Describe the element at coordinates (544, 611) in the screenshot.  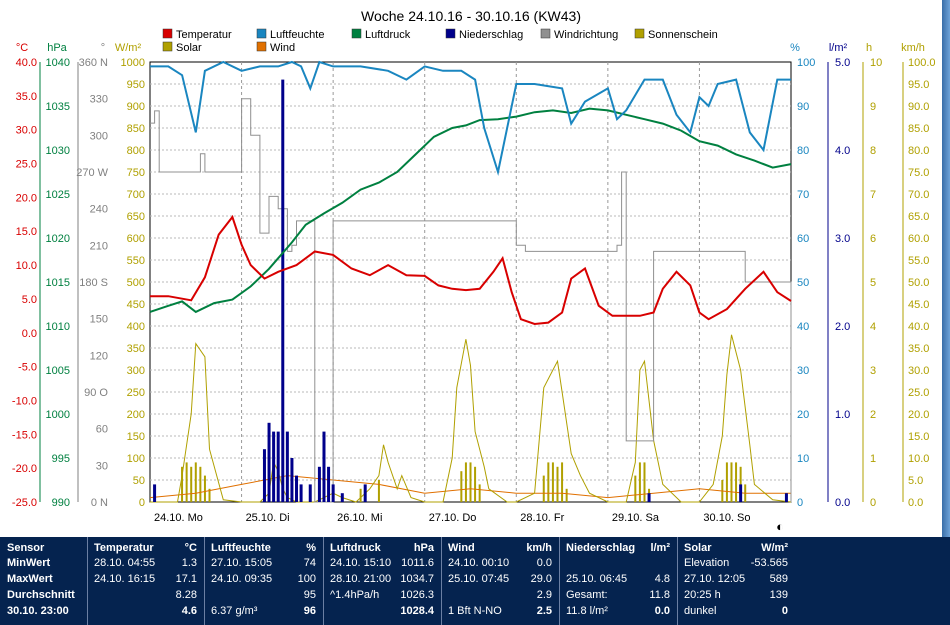
I see `wind-current: 2.5` at that location.